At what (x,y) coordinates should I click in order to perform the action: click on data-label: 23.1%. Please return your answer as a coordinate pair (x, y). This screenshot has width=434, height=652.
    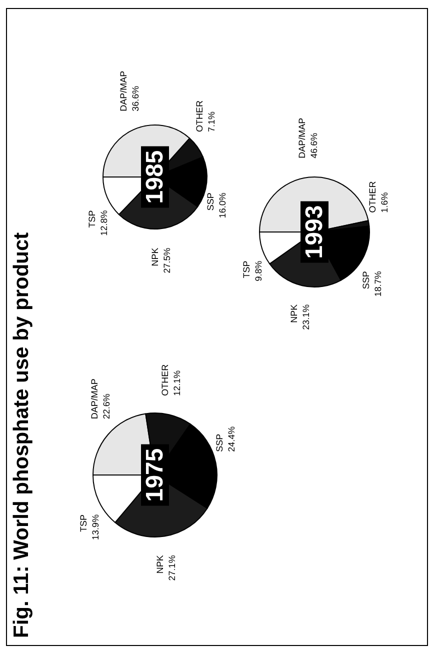
    Looking at the image, I should click on (305, 317).